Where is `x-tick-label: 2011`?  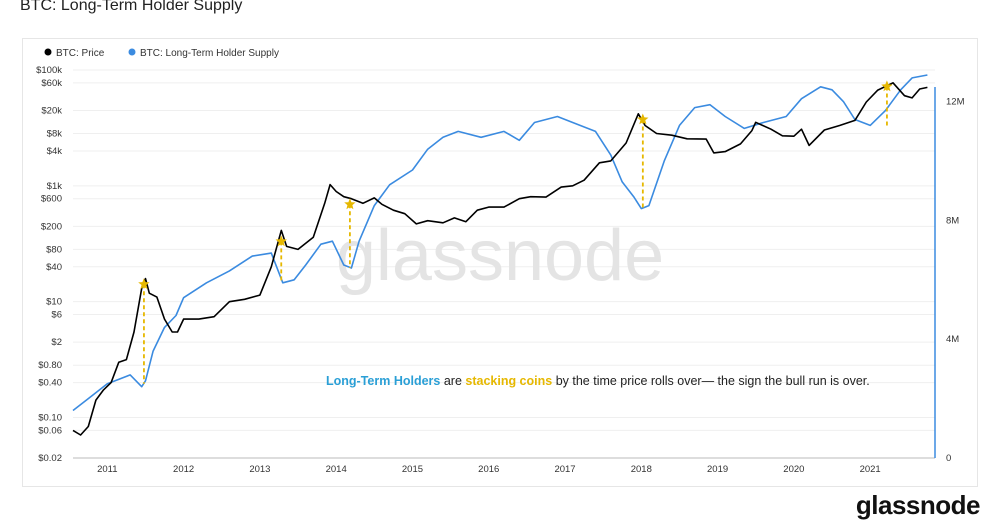
x-tick-label: 2011 is located at coordinates (107, 469).